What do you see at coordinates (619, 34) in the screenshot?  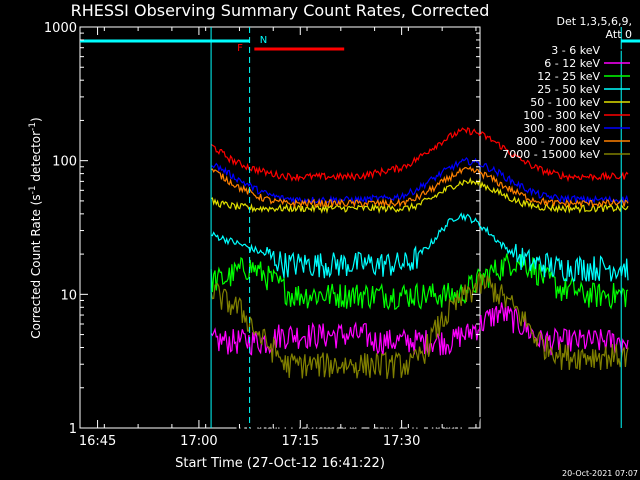 I see `legend-header-1: Att 0` at bounding box center [619, 34].